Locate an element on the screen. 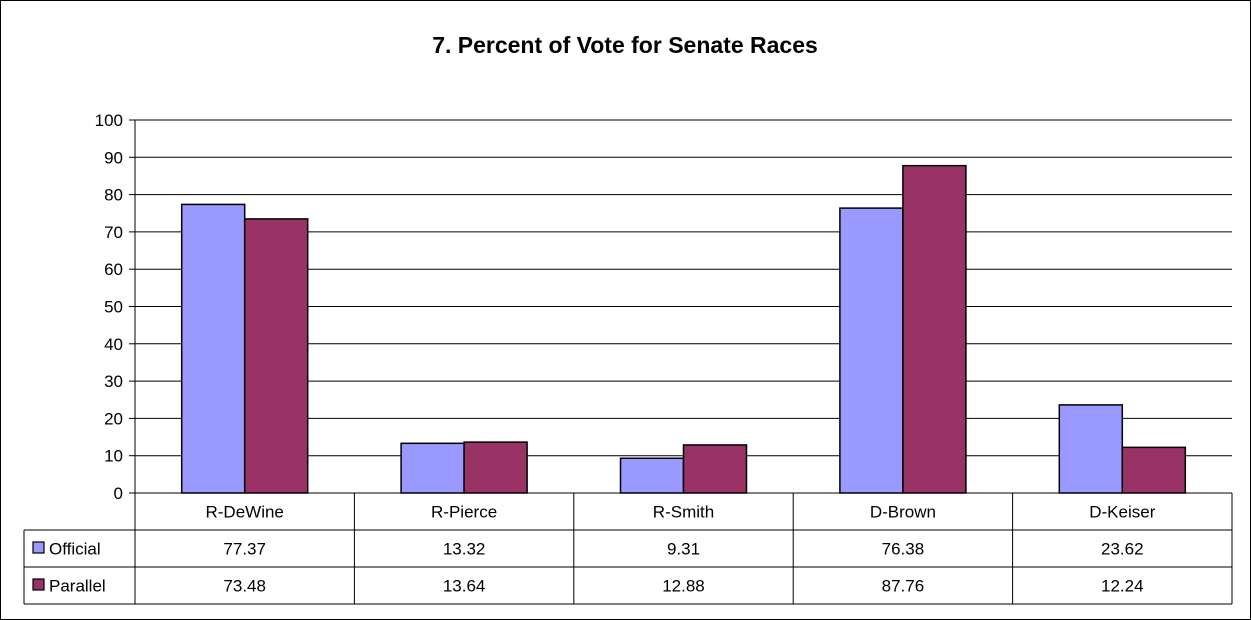 The image size is (1251, 620). data-label-parallel-d-brown: 87.76 is located at coordinates (903, 586).